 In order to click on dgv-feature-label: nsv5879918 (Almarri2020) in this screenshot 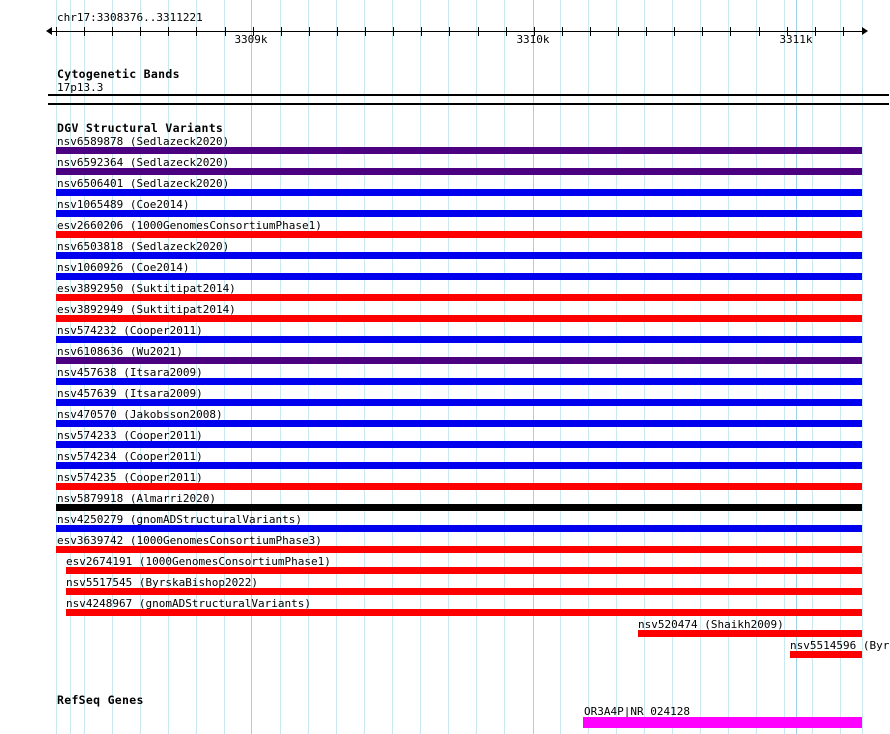, I will do `click(136, 498)`.